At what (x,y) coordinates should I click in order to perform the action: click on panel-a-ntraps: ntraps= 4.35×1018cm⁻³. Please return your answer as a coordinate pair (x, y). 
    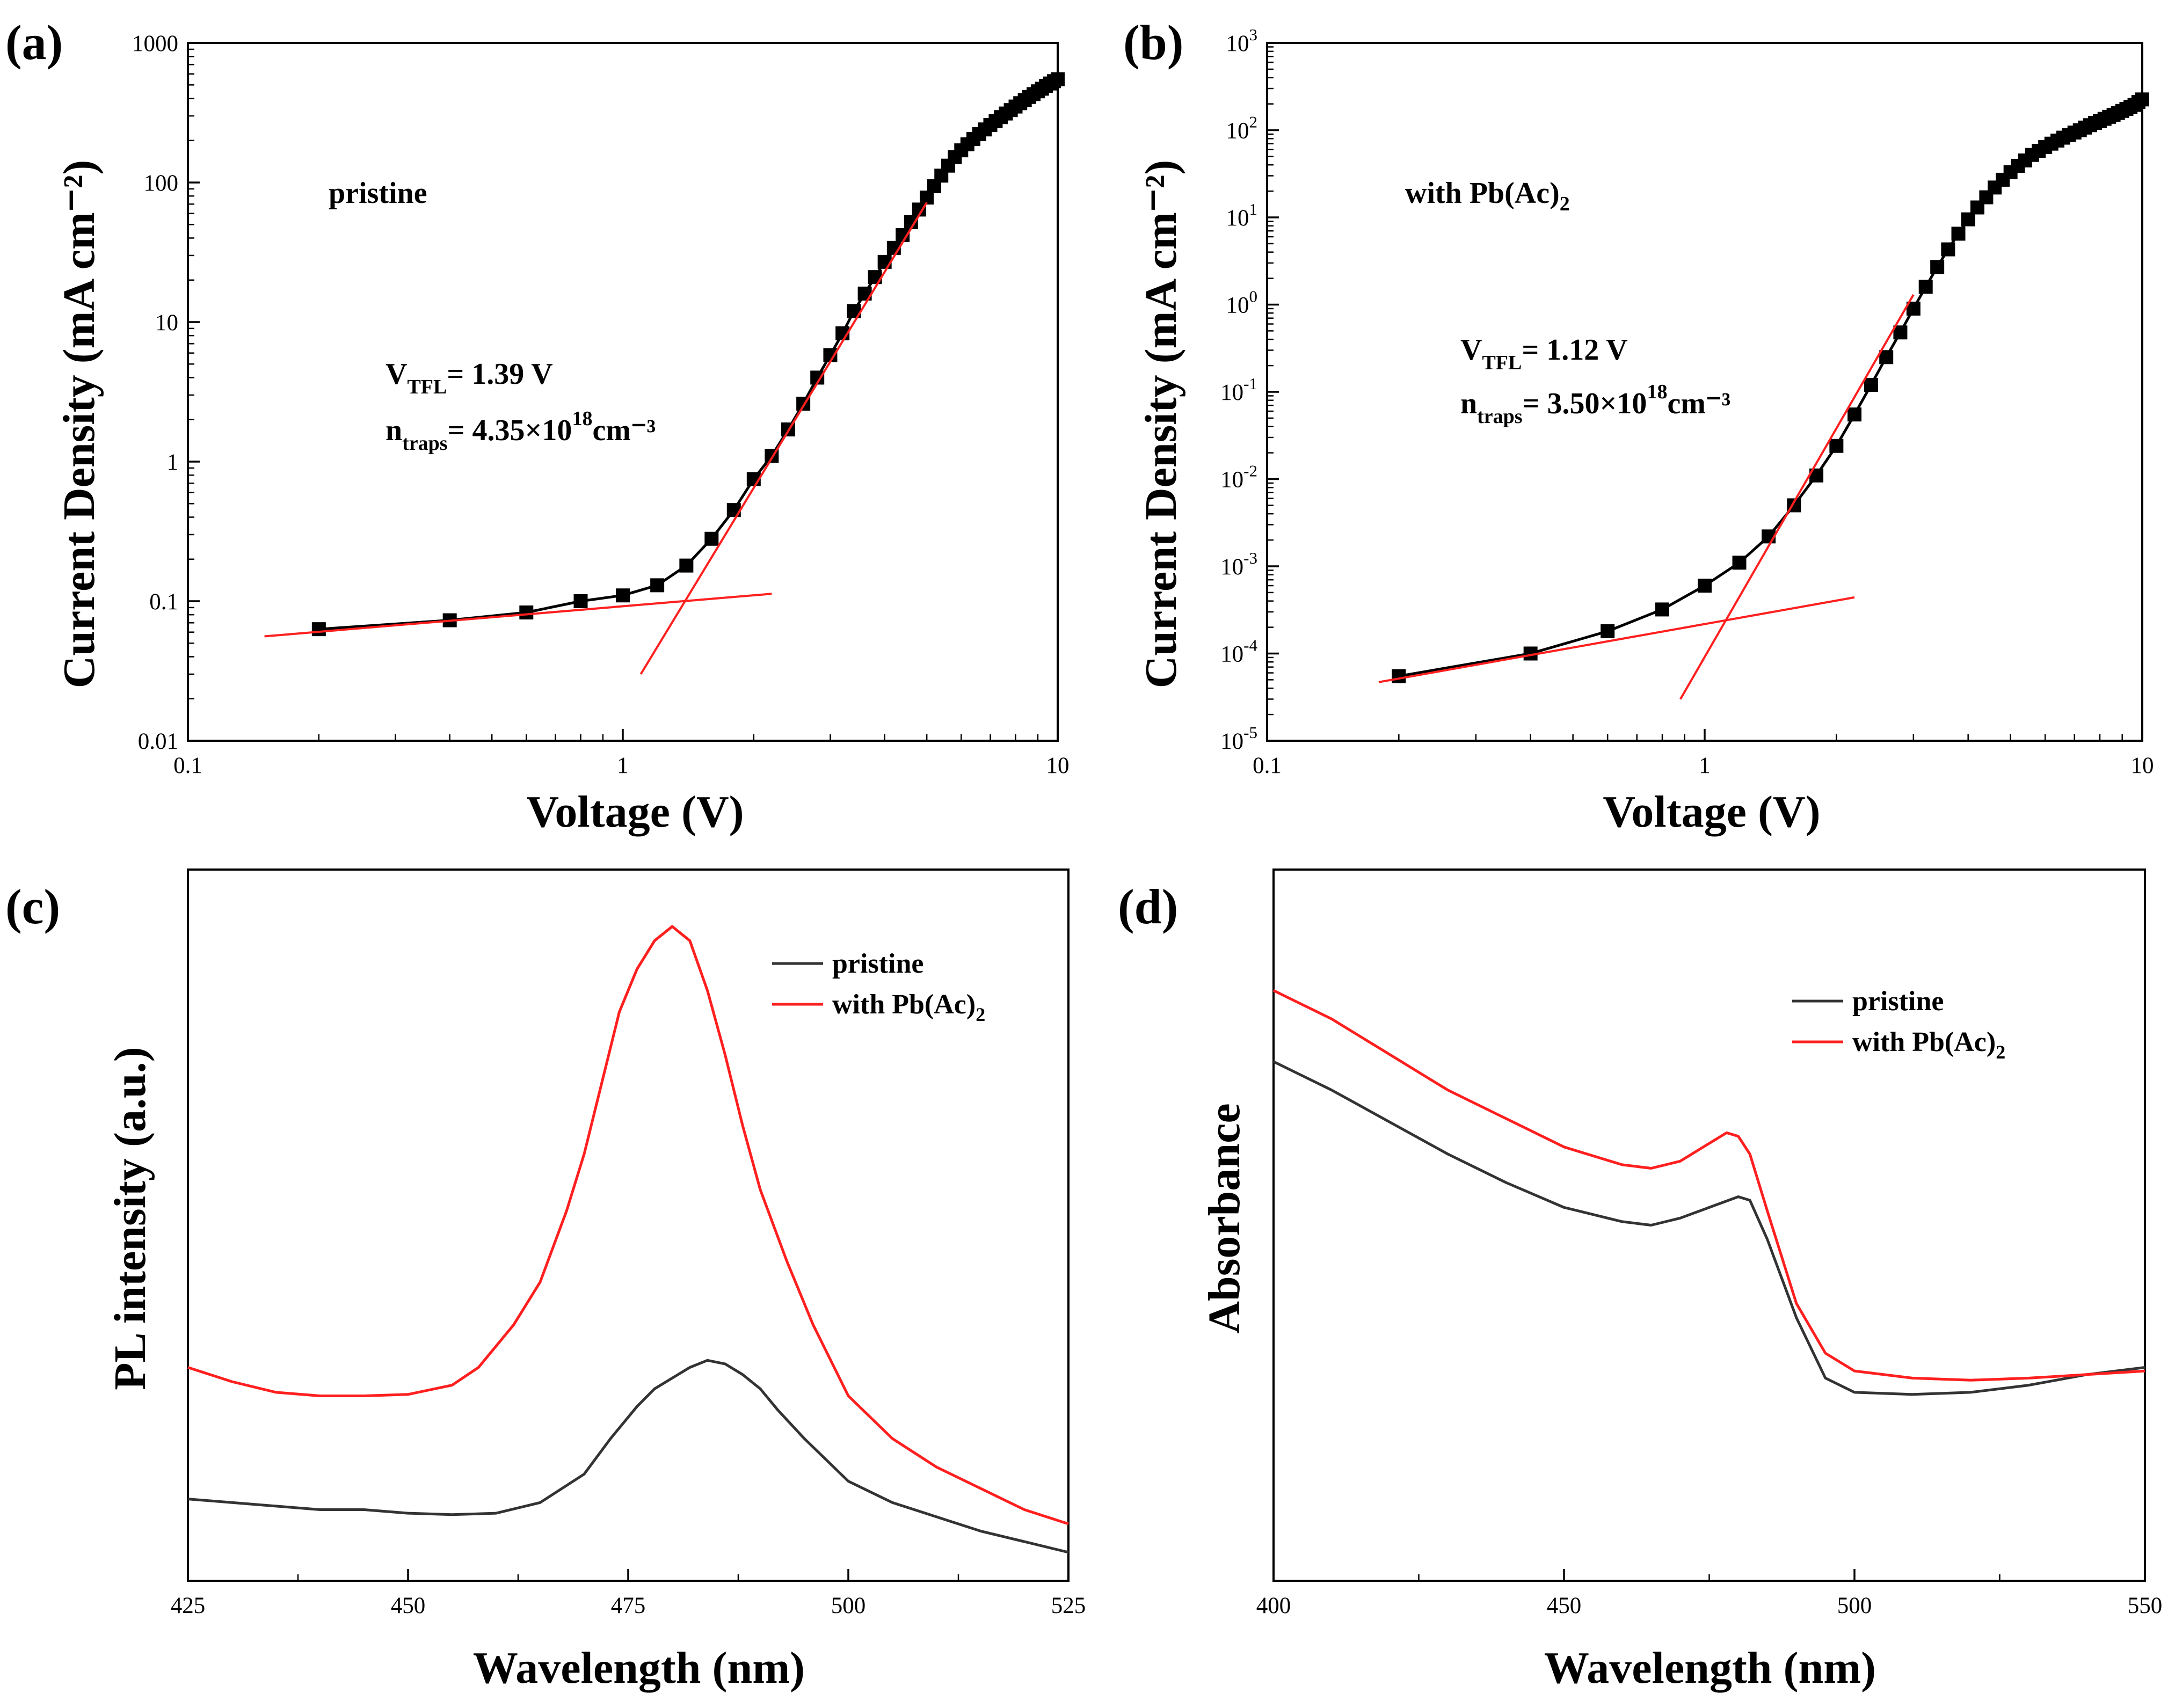
    Looking at the image, I should click on (520, 431).